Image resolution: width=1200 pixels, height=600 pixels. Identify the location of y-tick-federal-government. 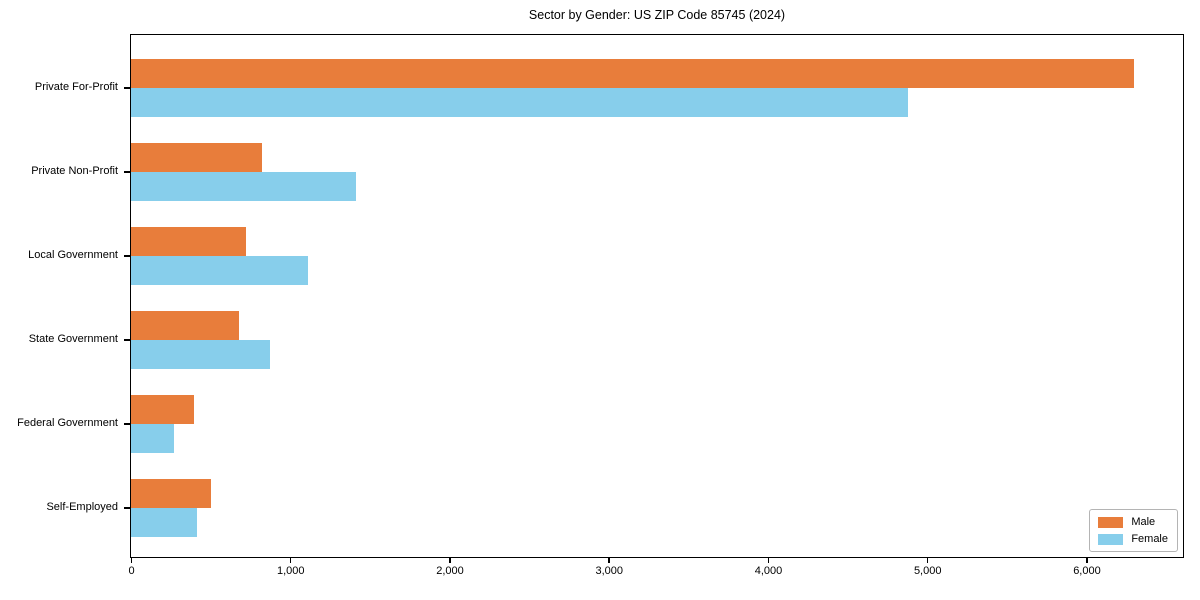
(127, 424).